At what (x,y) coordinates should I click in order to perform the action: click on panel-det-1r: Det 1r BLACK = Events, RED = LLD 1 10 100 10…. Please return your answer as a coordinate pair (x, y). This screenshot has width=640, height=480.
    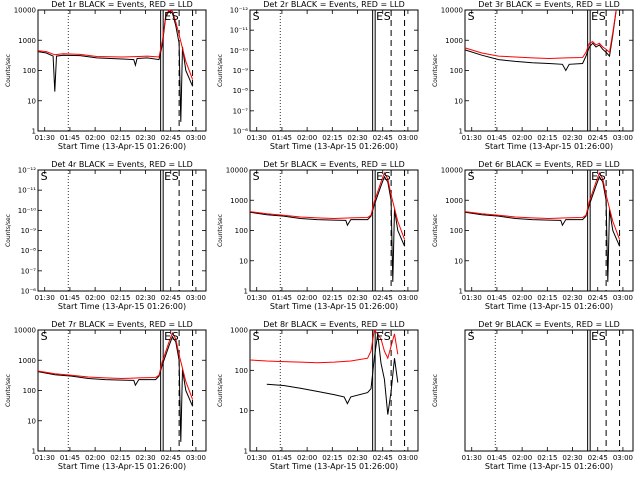
    Looking at the image, I should click on (106, 75).